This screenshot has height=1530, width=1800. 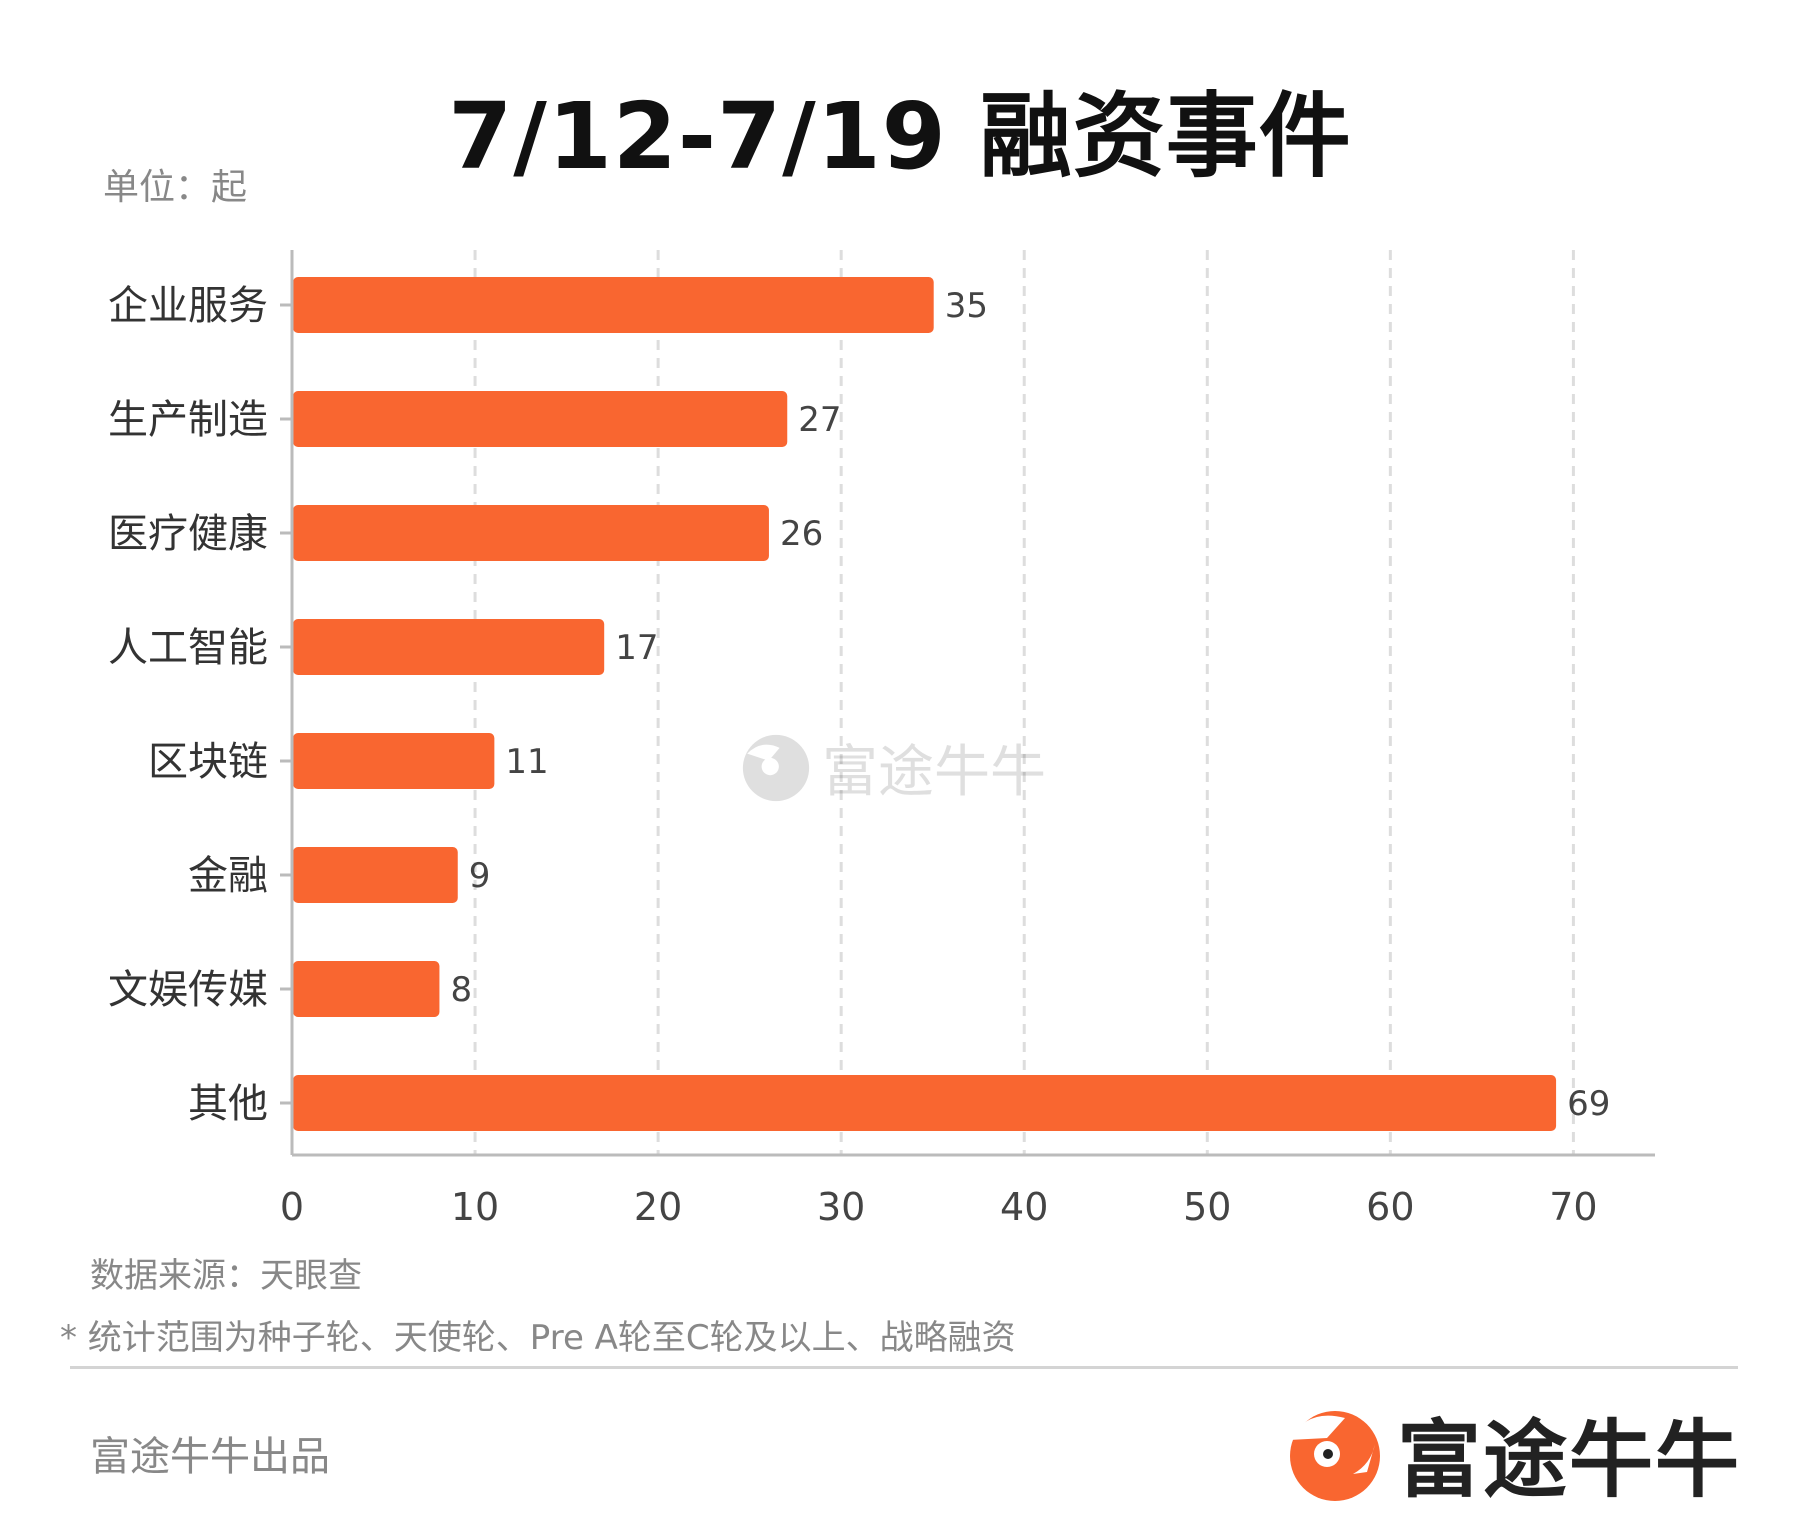 I want to click on watermark-text: 富途牛牛, so click(x=934, y=772).